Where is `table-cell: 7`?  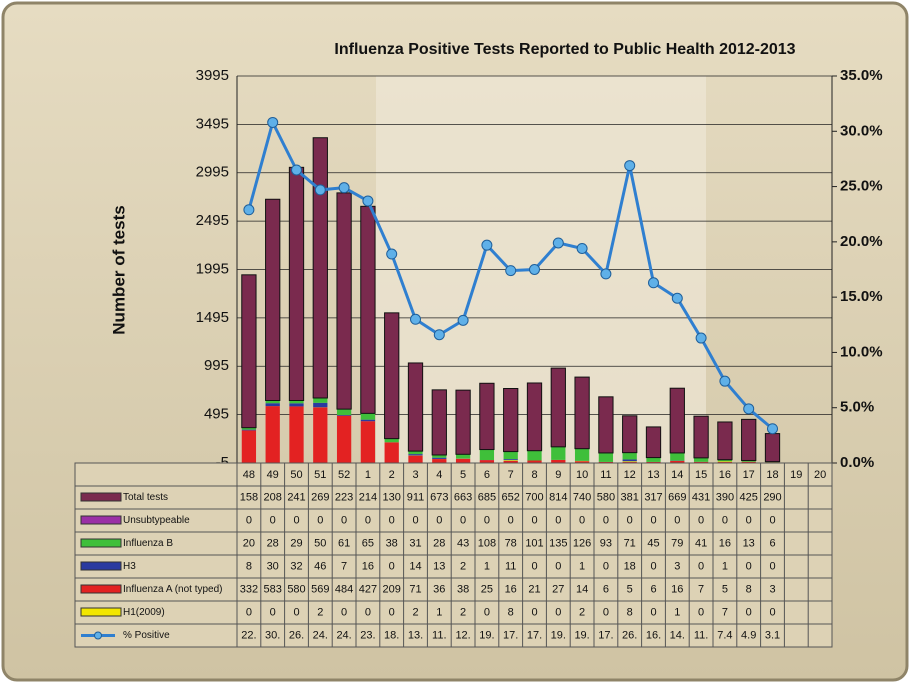 table-cell: 7 is located at coordinates (725, 612).